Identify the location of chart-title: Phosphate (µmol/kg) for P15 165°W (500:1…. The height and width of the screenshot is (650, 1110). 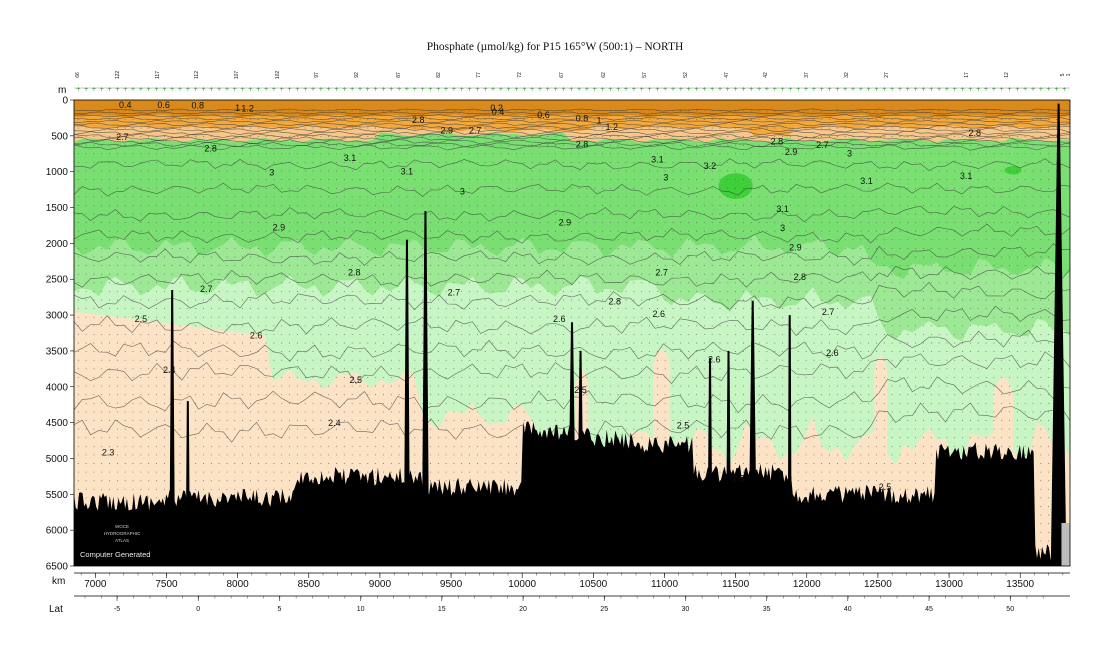
(555, 47).